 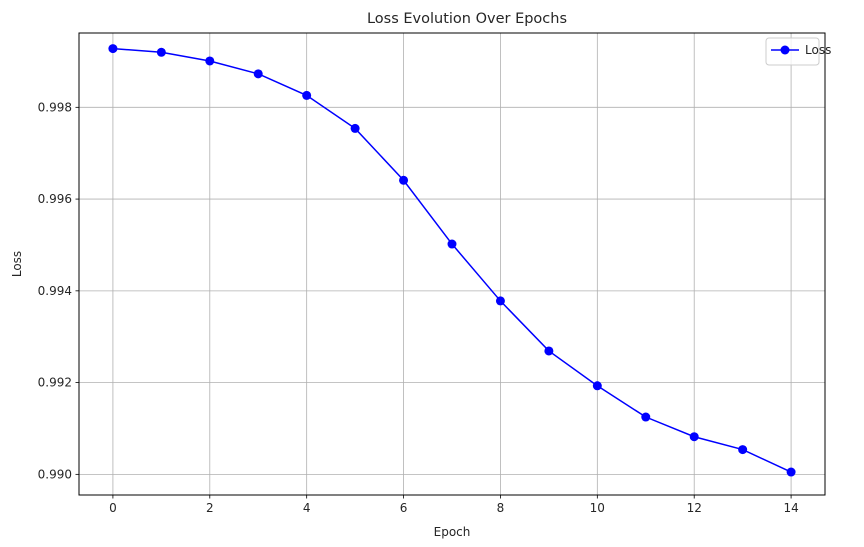 I want to click on y-tick-label: 0.996, so click(x=55, y=199).